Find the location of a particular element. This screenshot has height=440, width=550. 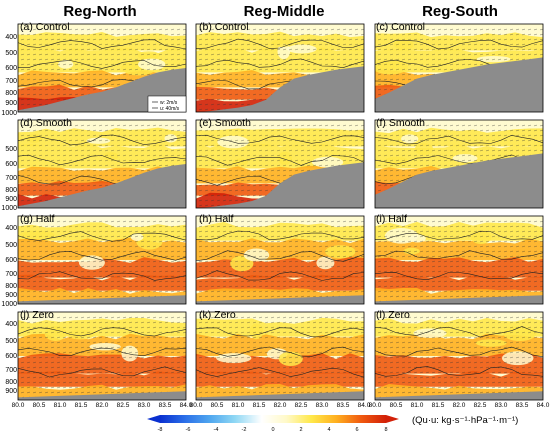

panel-a is located at coordinates (102, 68).